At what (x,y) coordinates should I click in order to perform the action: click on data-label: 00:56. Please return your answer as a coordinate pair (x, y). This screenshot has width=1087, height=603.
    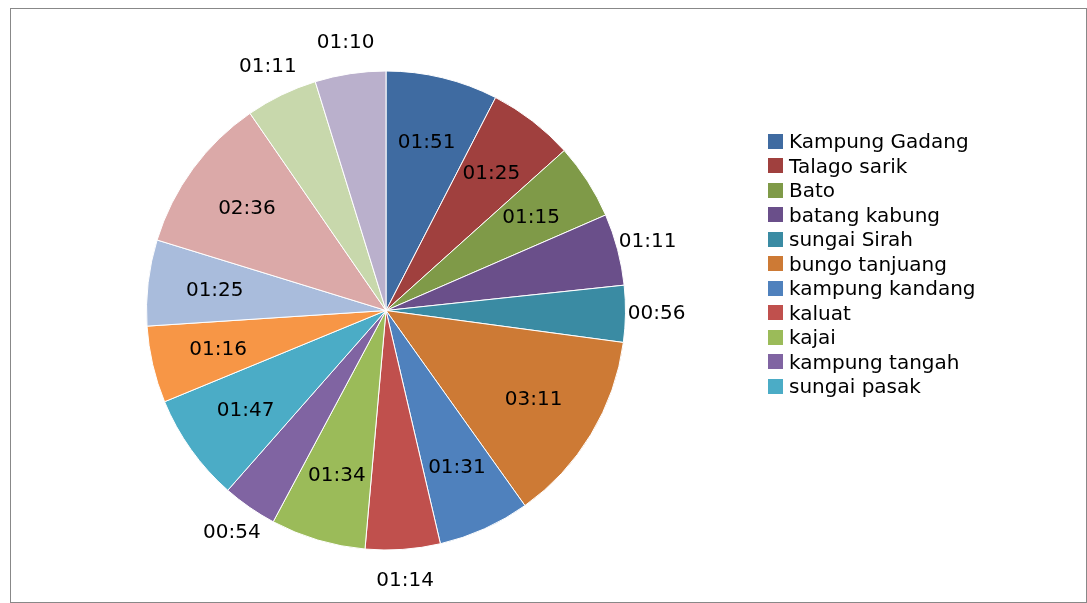
    Looking at the image, I should click on (656, 312).